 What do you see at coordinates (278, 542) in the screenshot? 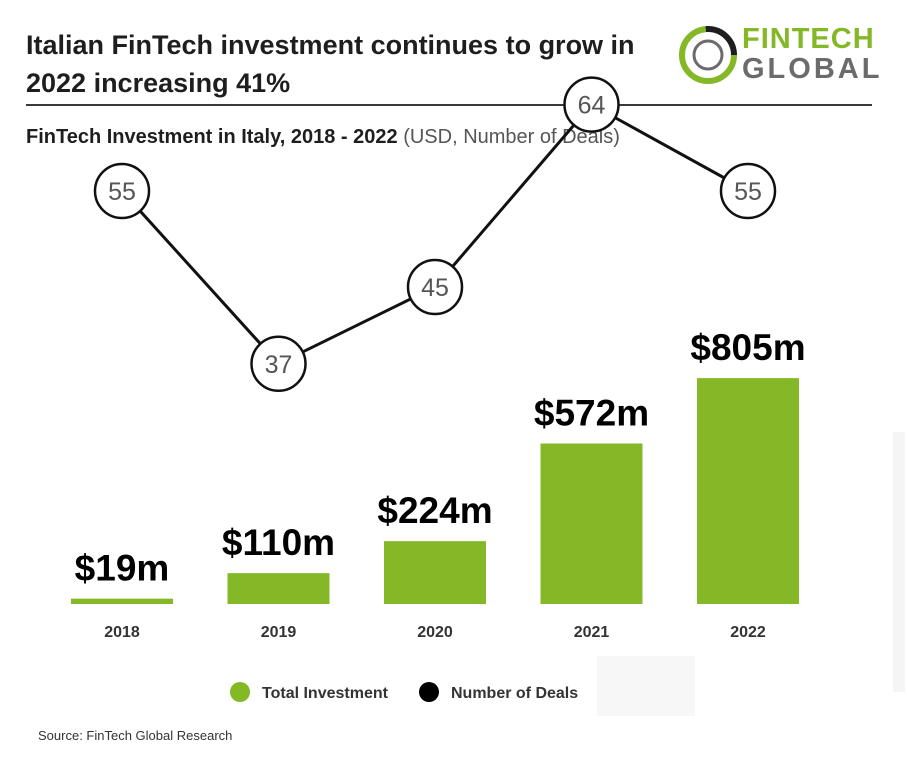
I see `bar-value-label: $110m` at bounding box center [278, 542].